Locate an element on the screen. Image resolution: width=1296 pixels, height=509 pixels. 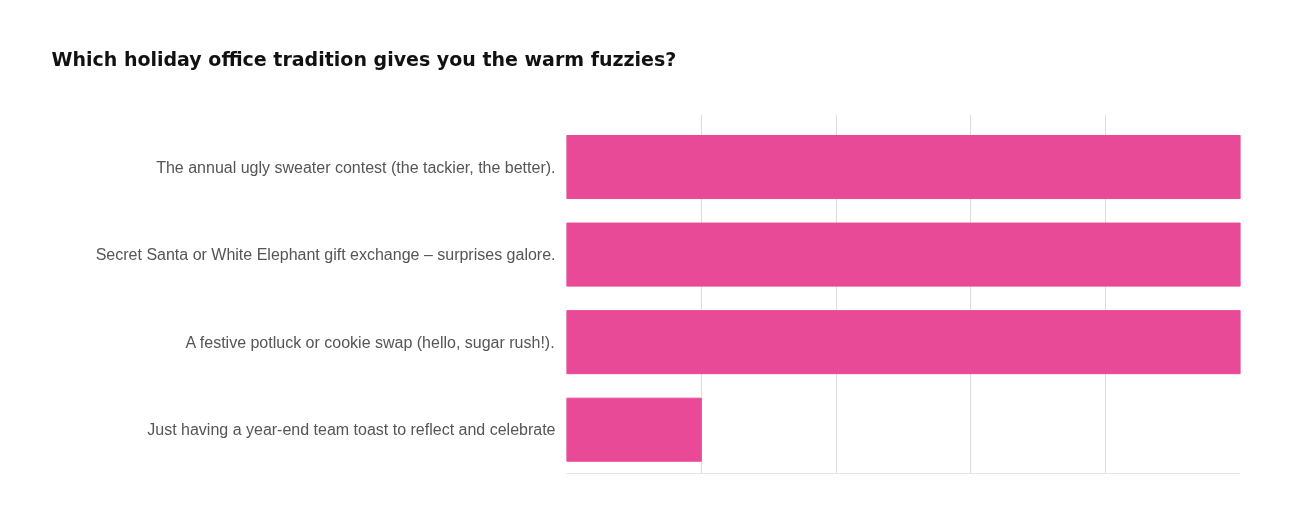
y-tick-label: The annual ugly sweater contest (the tackier, the better). is located at coordinates (356, 167).